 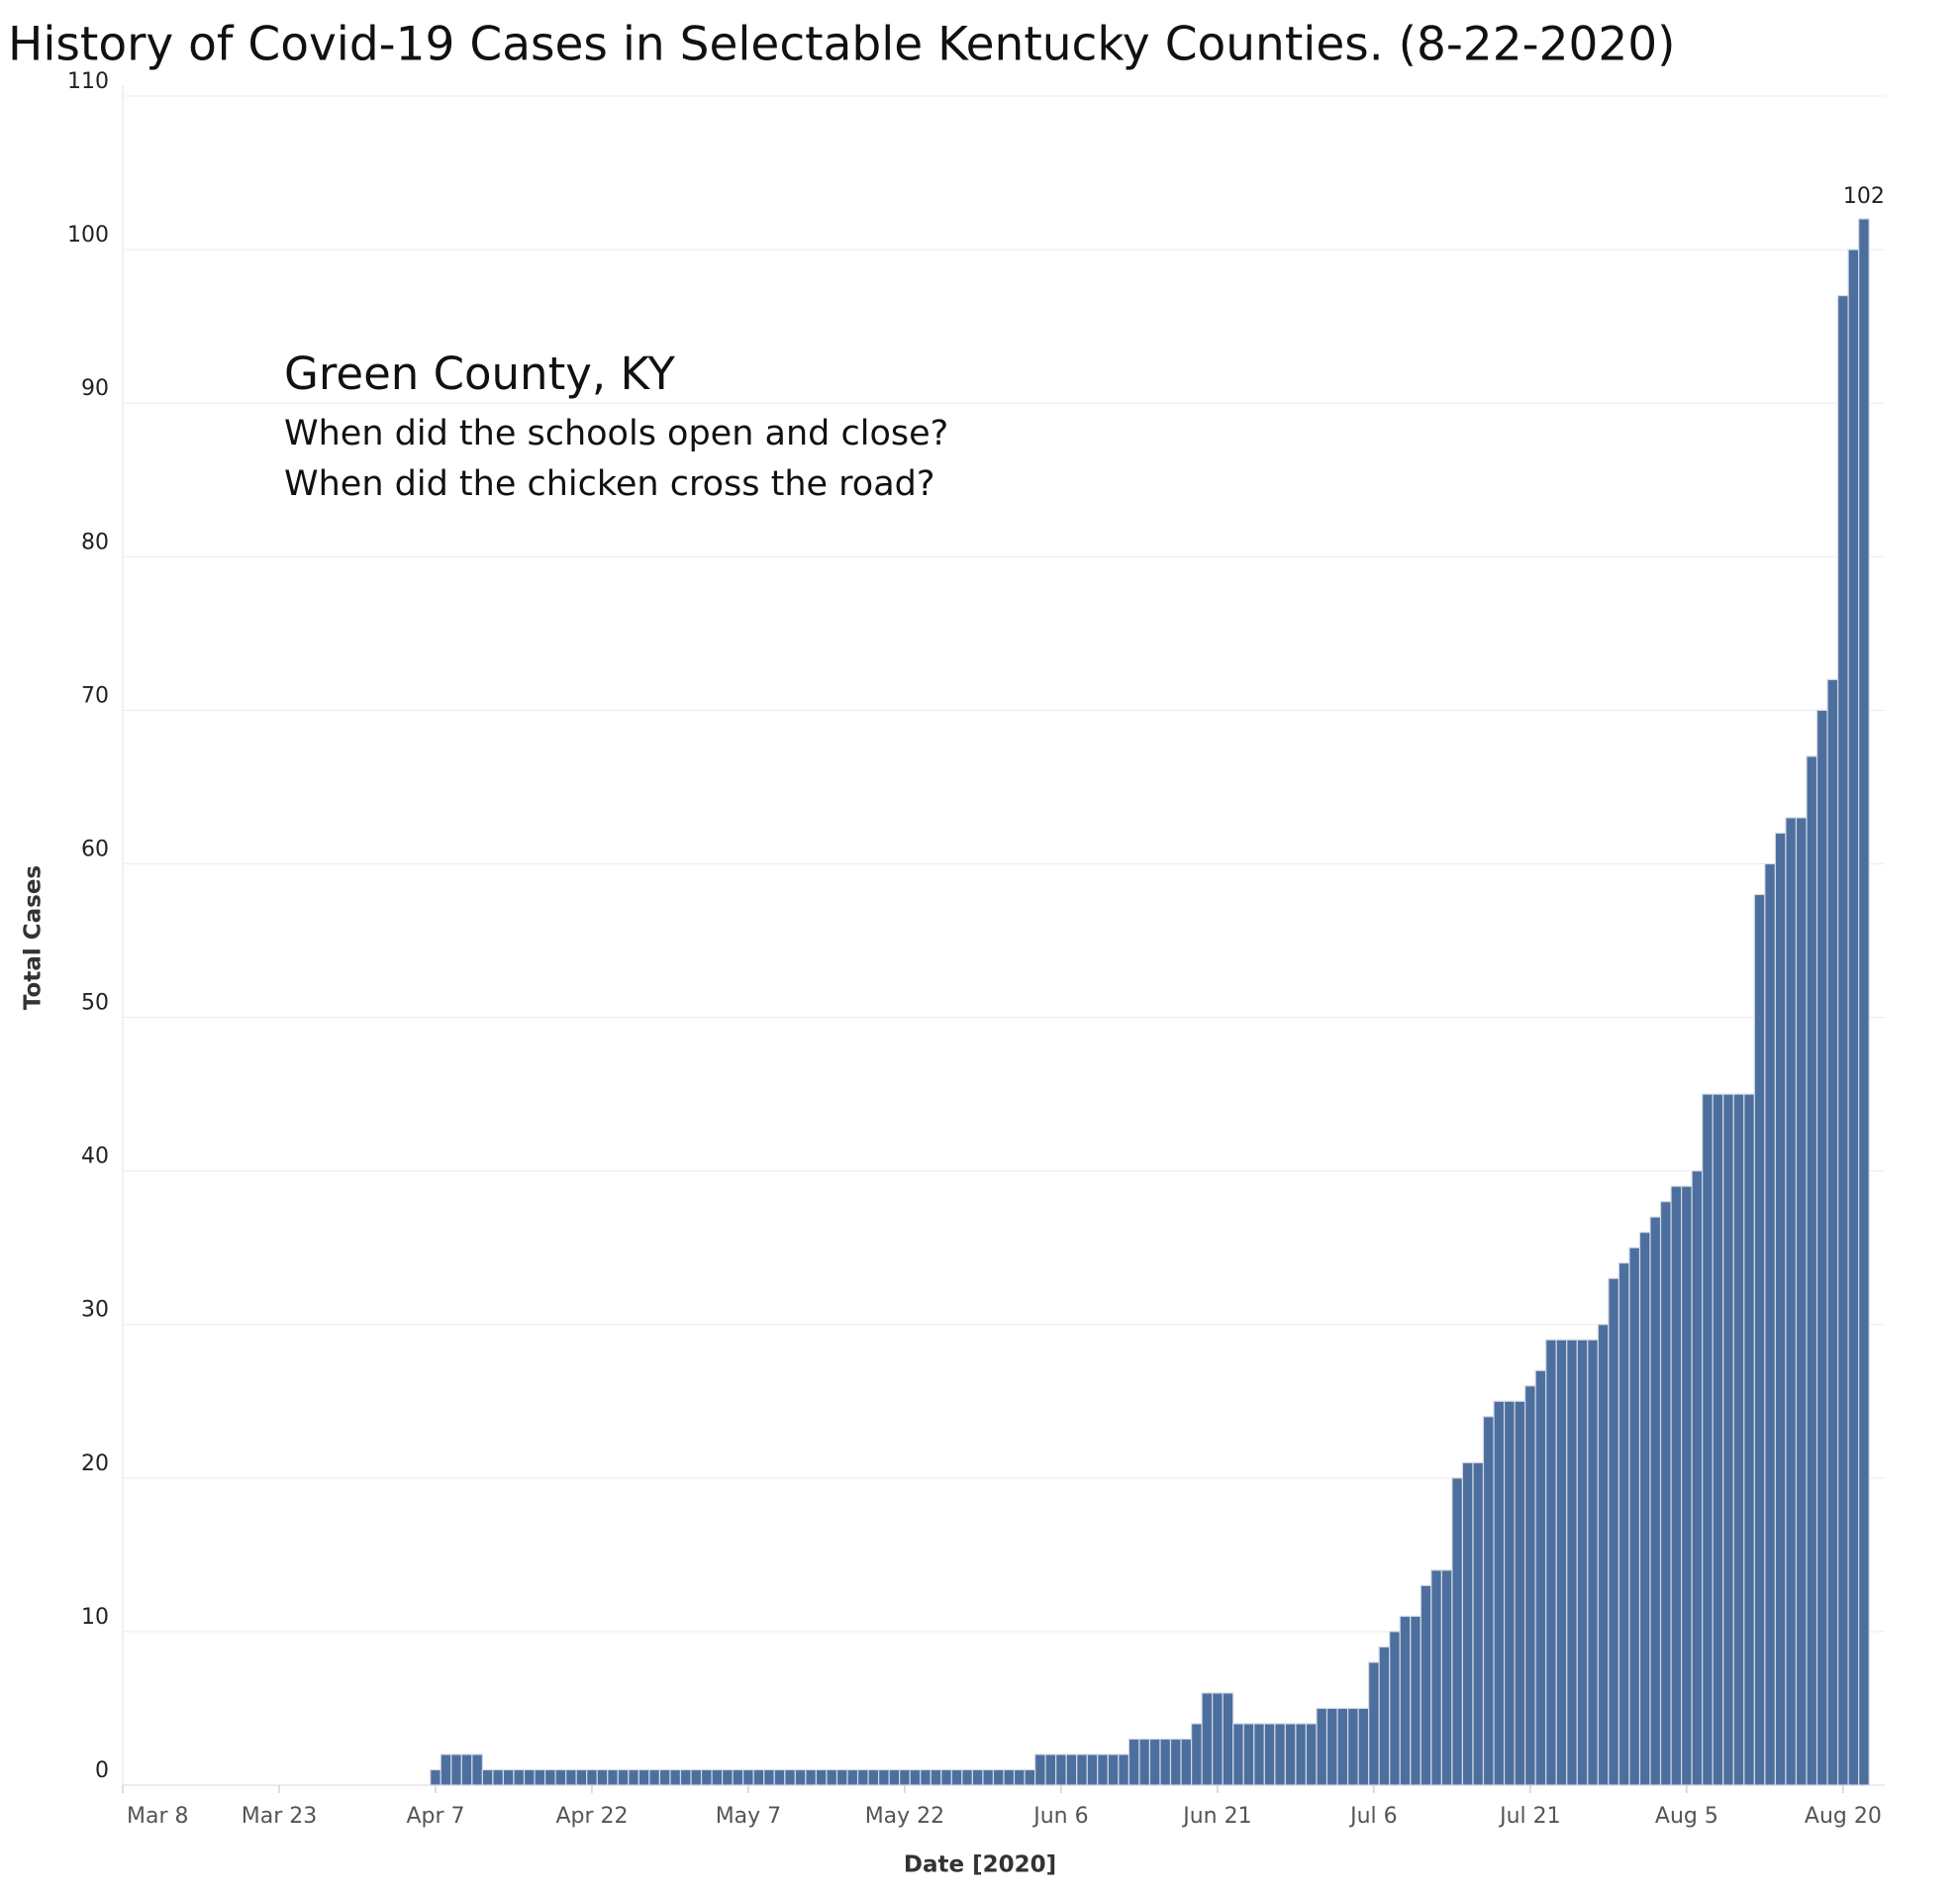 What do you see at coordinates (479, 374) in the screenshot?
I see `annotation-heading: Green County, KY` at bounding box center [479, 374].